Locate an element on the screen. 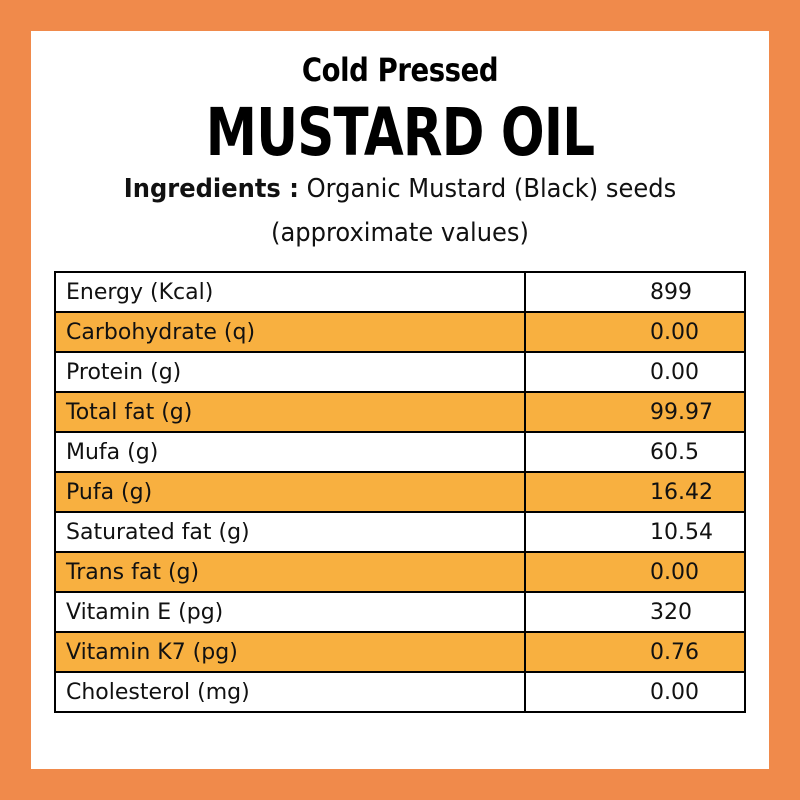 This screenshot has width=800, height=800. product-title: MUSTARD OIL is located at coordinates (400, 132).